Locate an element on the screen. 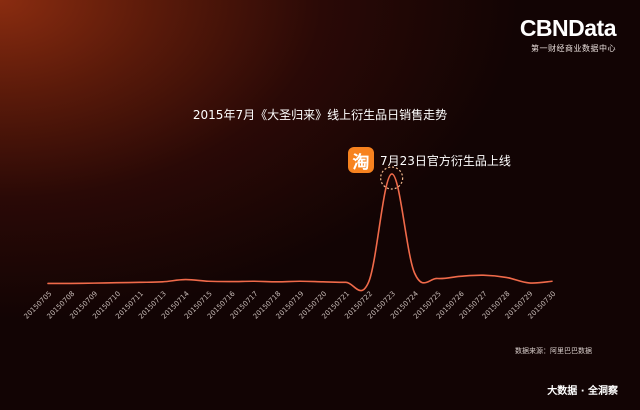 This screenshot has height=410, width=640. annotation-callout: 淘 7月23日官方衍生品上线 is located at coordinates (429, 160).